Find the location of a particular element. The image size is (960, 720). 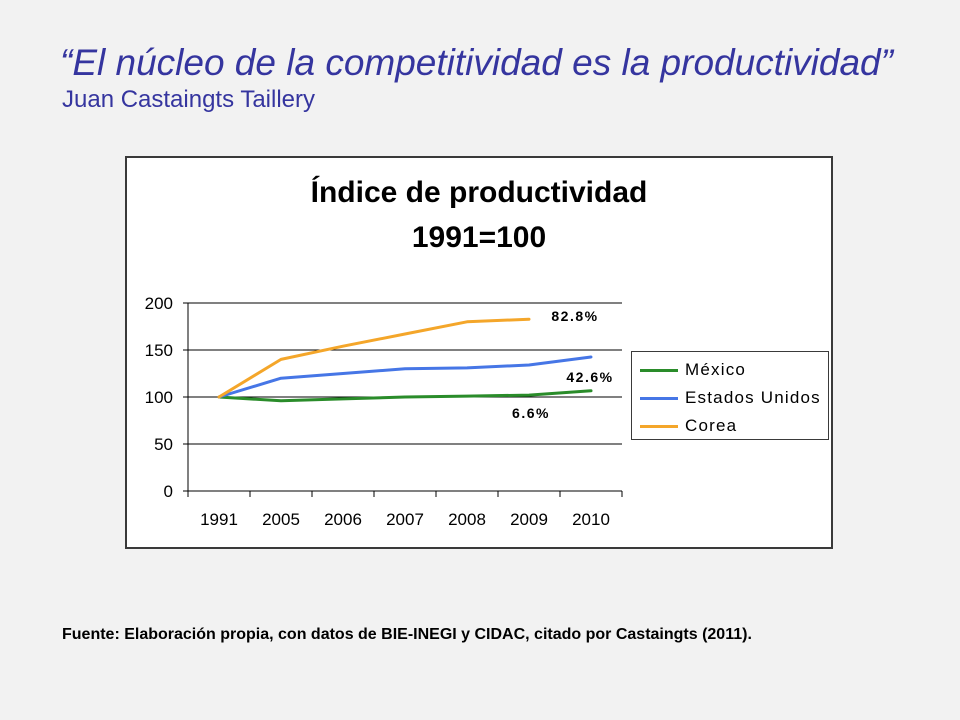

data-label-estados-unidos: 42.6% is located at coordinates (589, 377).